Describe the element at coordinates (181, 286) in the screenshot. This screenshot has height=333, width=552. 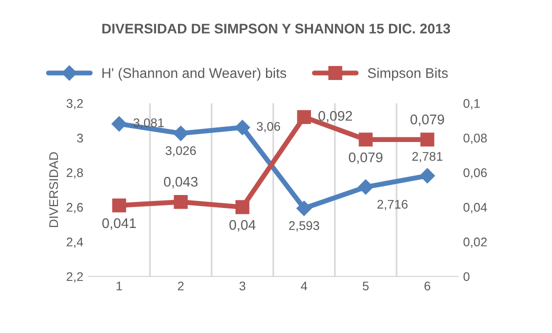
I see `x-tick-label: 2` at that location.